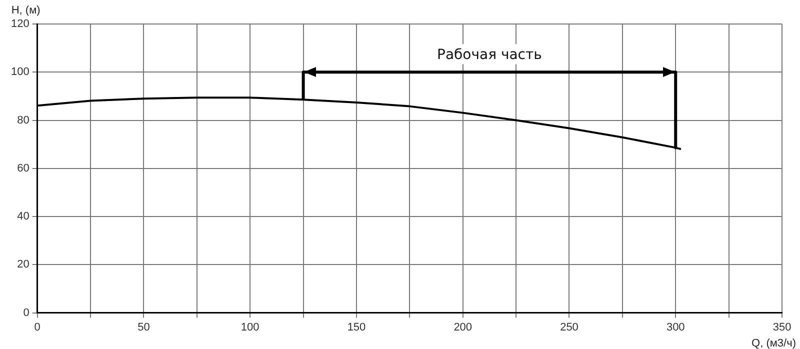  I want to click on y-tick-label: 120, so click(20, 24).